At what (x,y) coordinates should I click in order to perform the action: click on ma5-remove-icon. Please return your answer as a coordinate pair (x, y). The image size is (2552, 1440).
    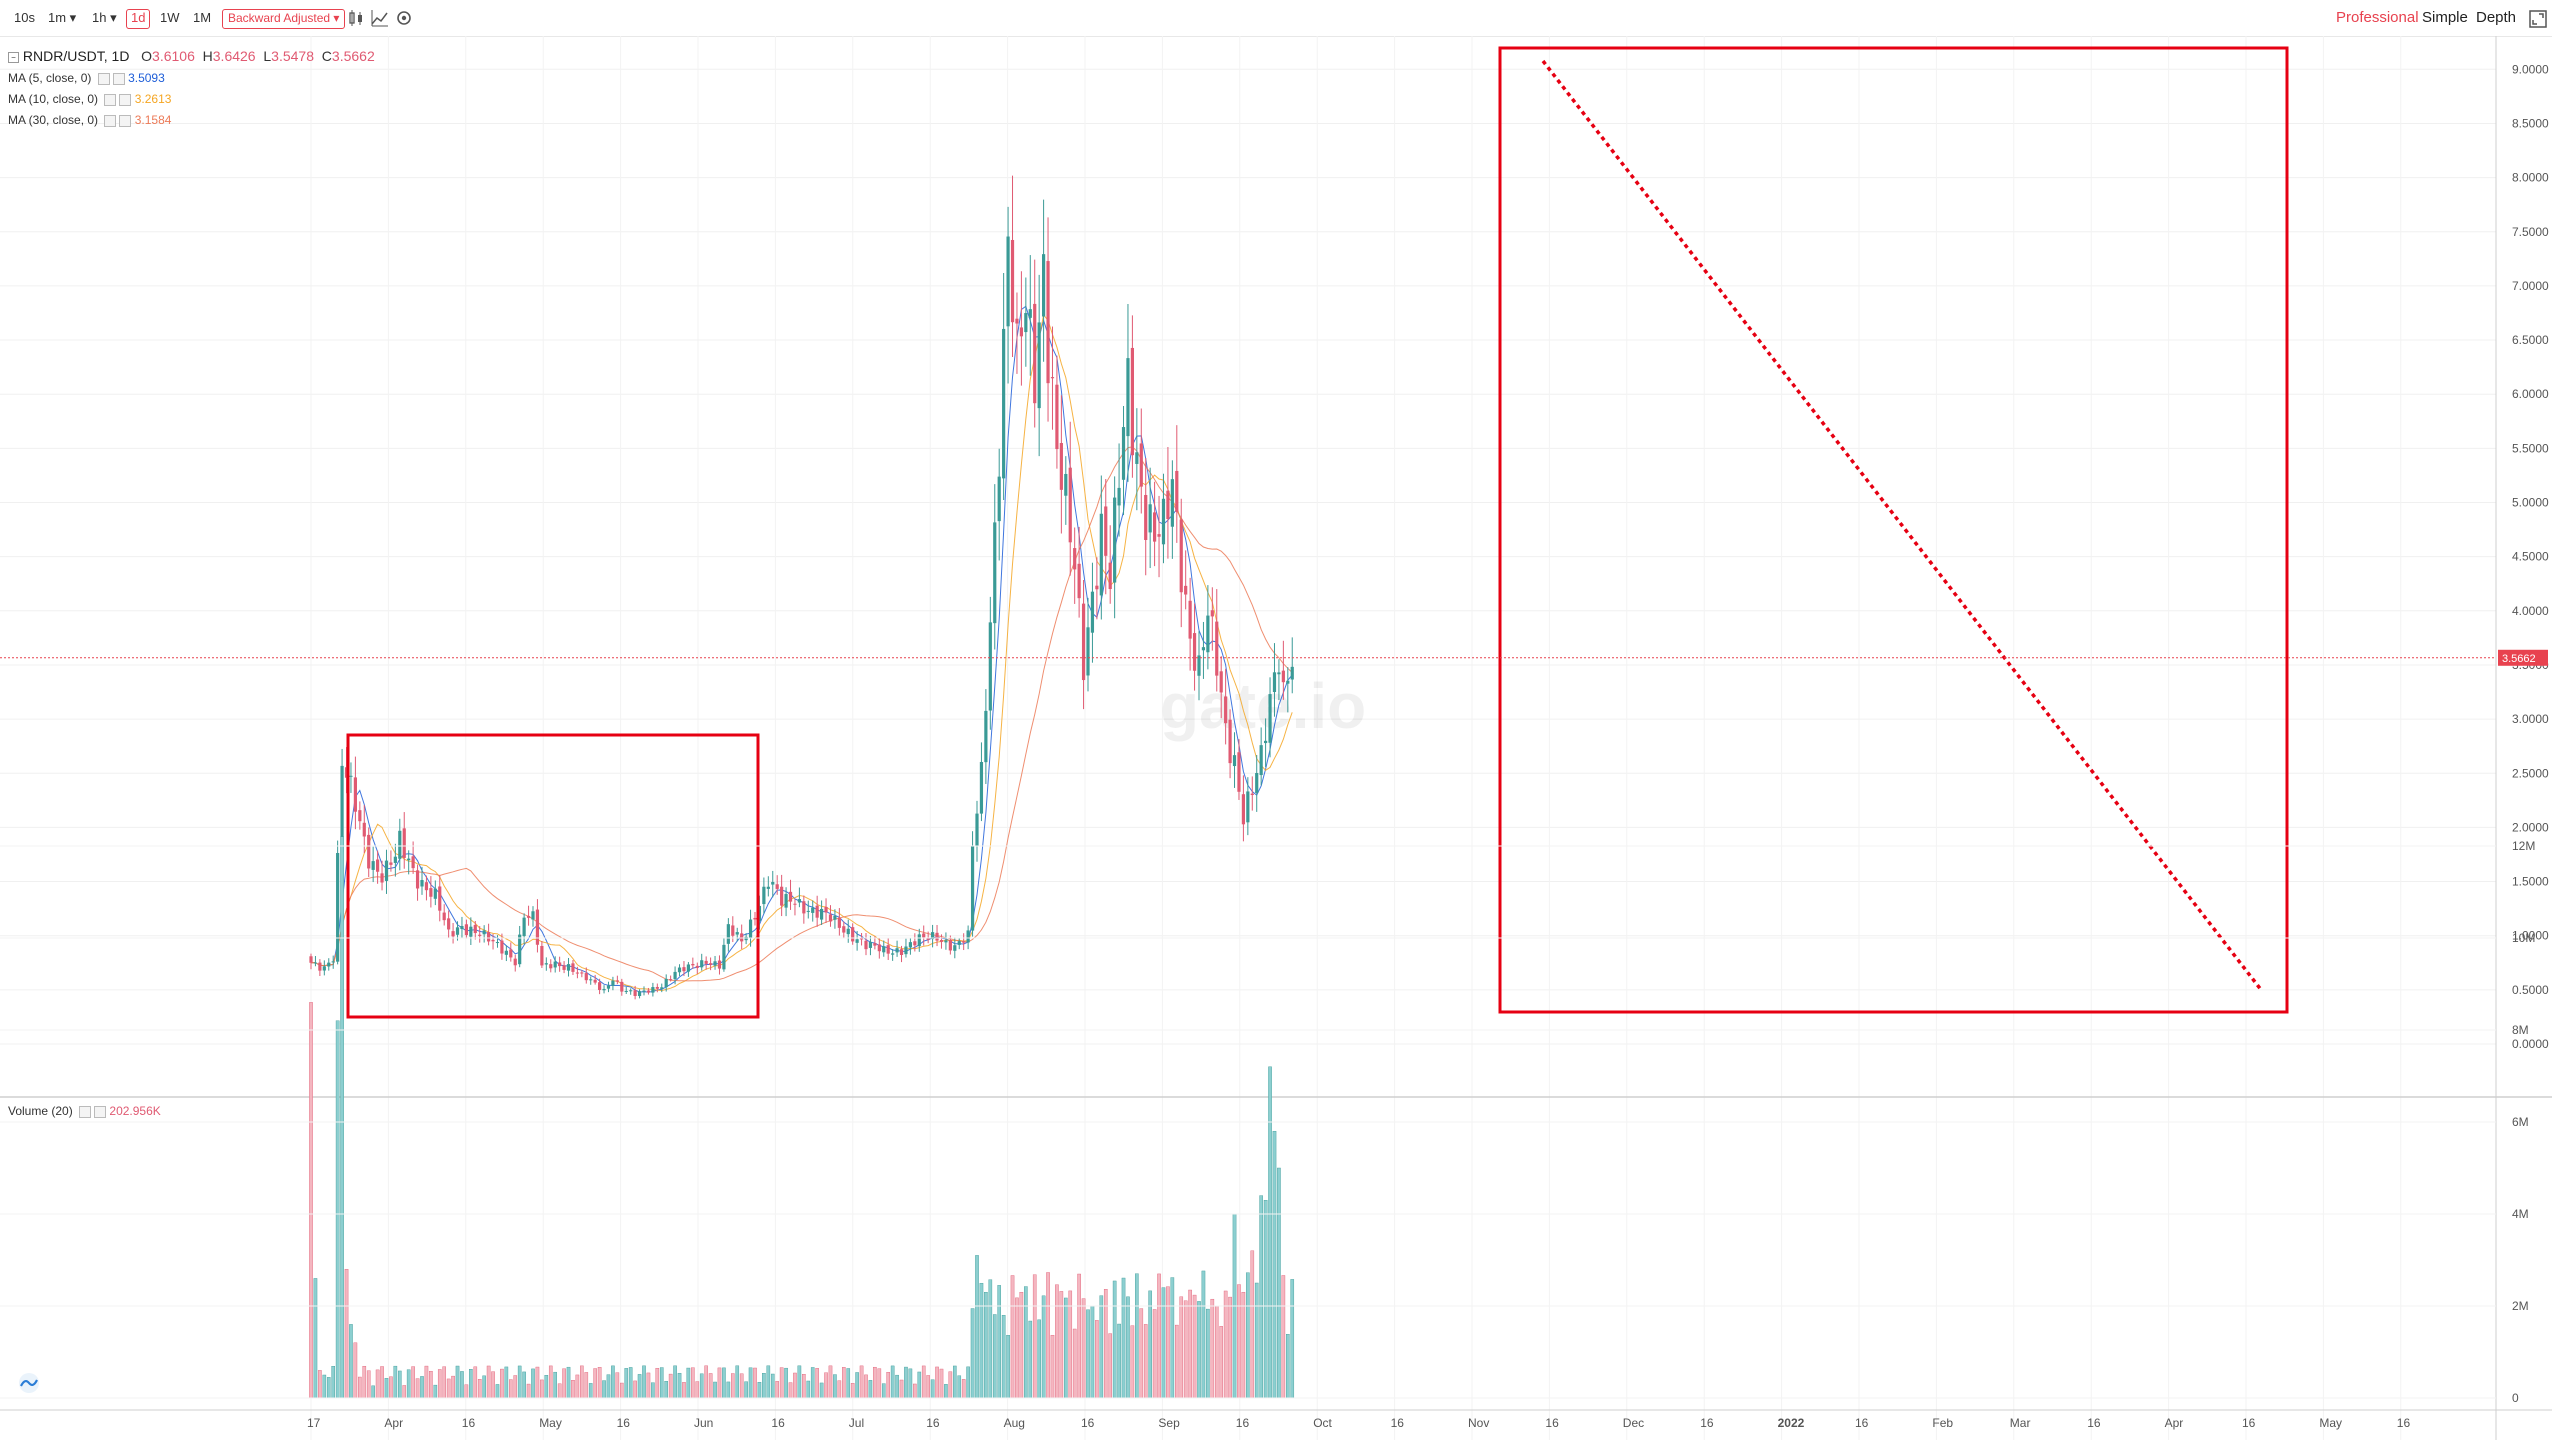
    Looking at the image, I should click on (118, 78).